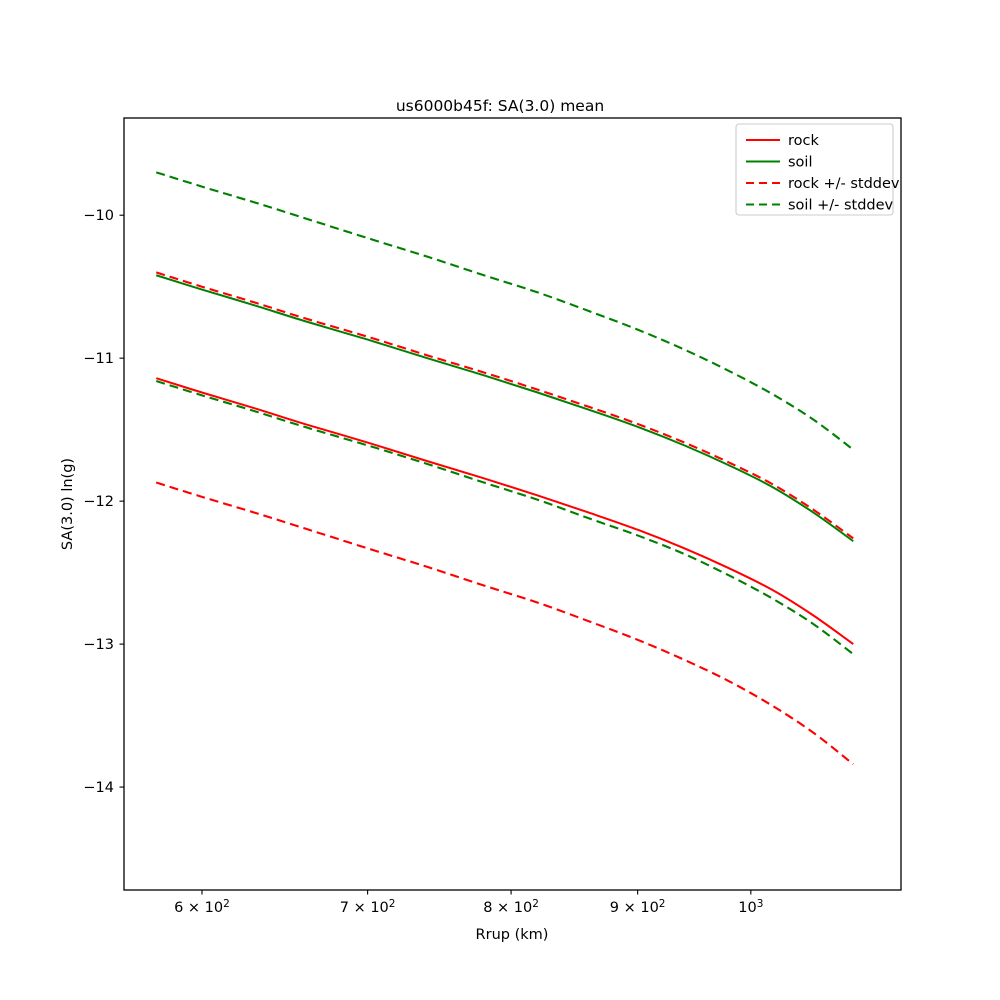 The width and height of the screenshot is (1000, 1000). I want to click on y-axis-label: SA(3.0) ln(g), so click(68, 504).